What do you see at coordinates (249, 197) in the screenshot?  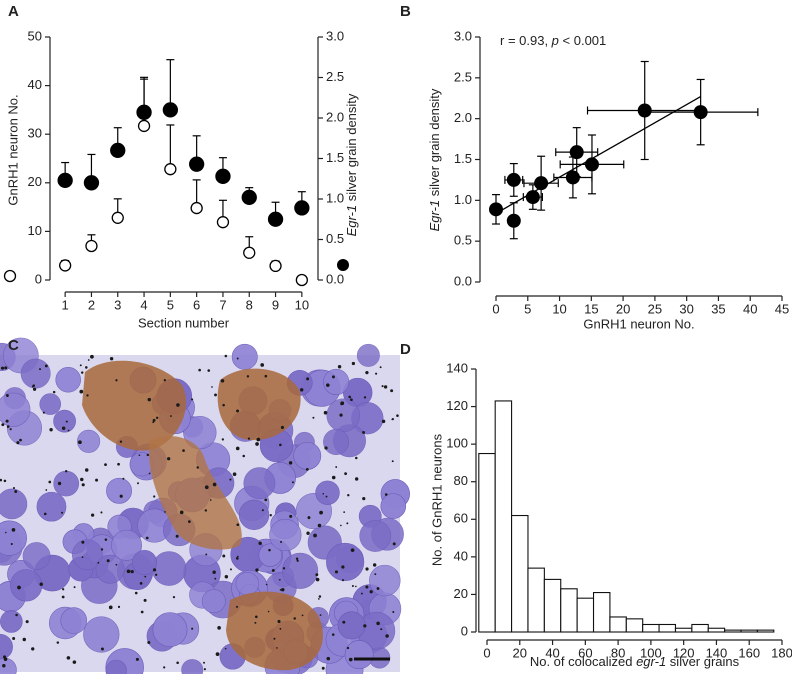 I see `filled-marker` at bounding box center [249, 197].